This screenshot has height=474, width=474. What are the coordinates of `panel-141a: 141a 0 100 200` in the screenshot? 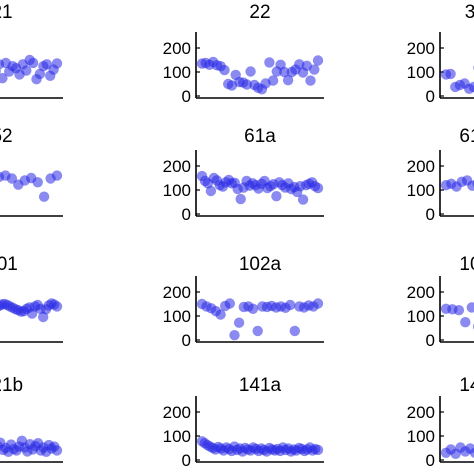 It's located at (243, 422).